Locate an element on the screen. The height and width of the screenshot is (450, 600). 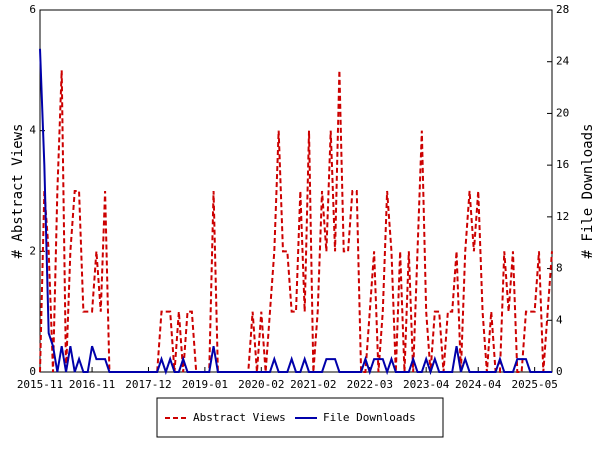
y2-tick-label: 20 is located at coordinates (562, 112).